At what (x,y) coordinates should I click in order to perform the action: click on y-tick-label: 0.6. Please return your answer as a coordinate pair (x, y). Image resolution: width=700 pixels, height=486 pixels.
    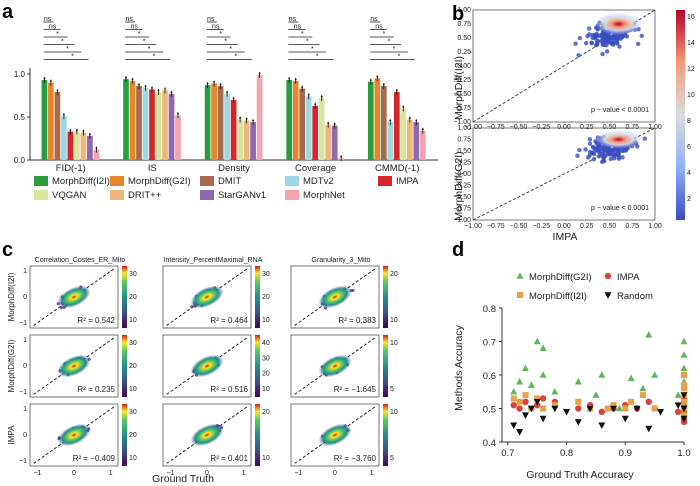
    Looking at the image, I should click on (489, 376).